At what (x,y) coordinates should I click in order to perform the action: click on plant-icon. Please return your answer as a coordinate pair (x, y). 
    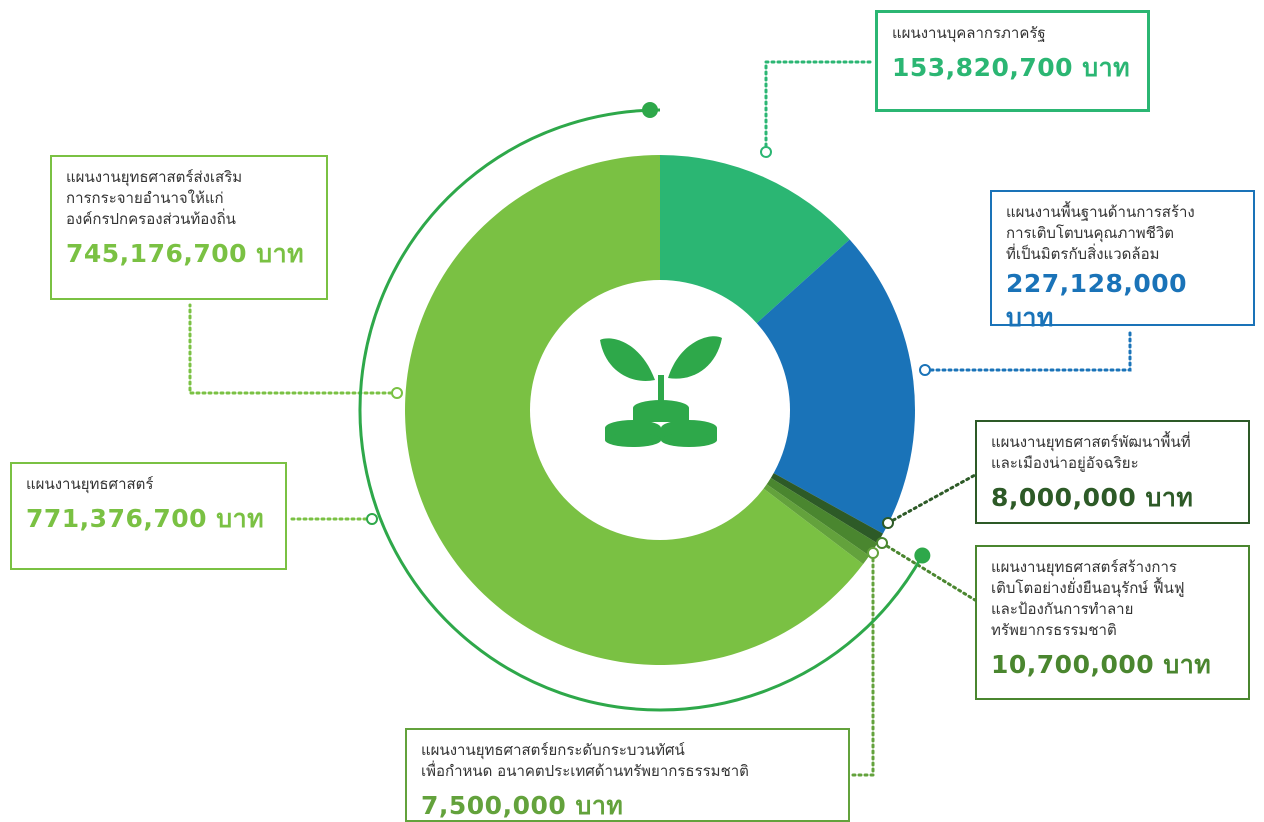
    Looking at the image, I should click on (661, 391).